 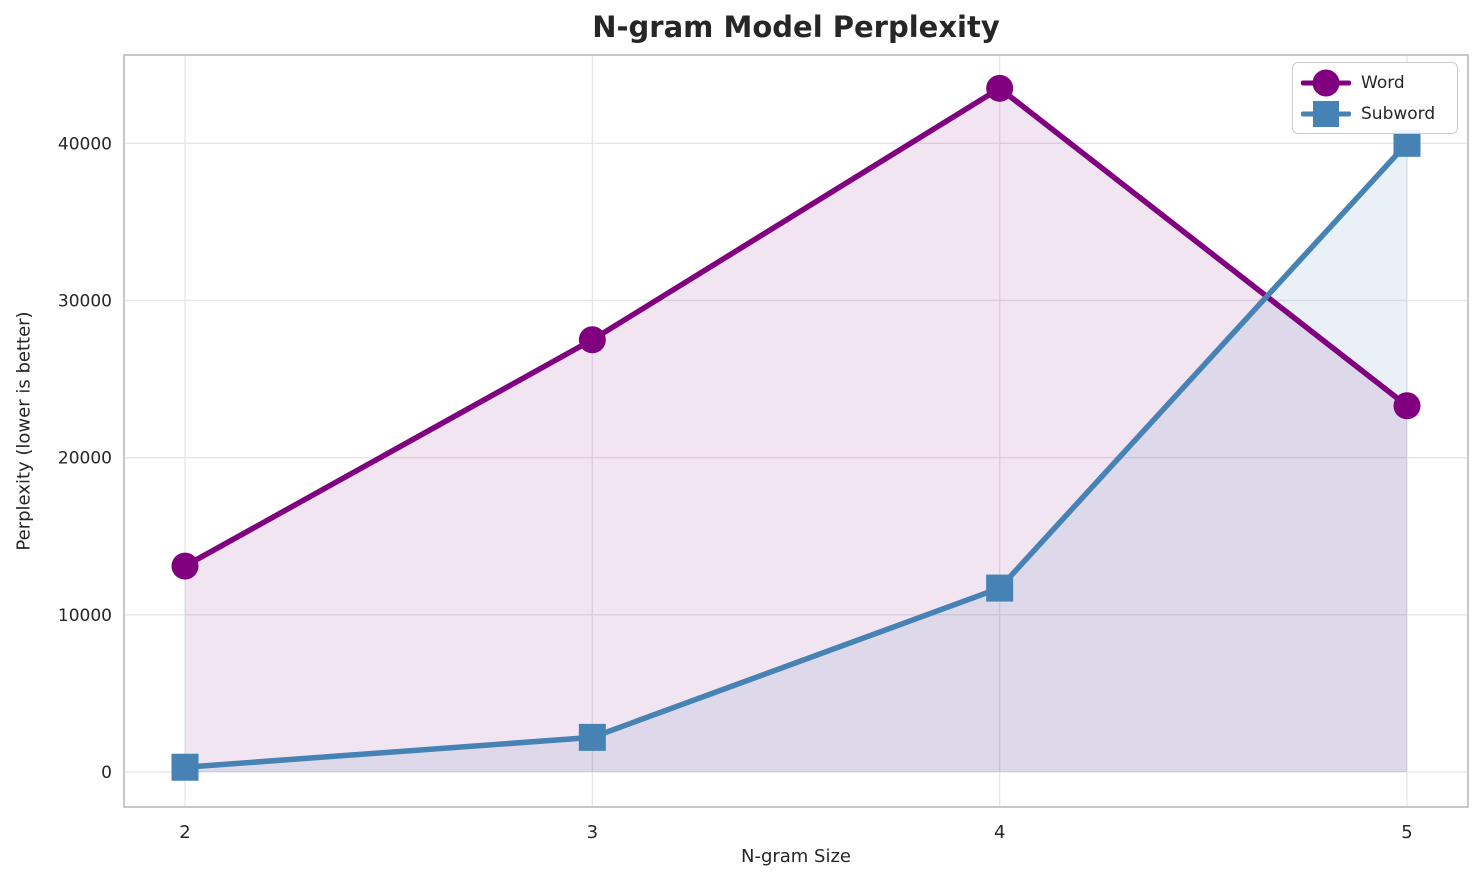 What do you see at coordinates (999, 832) in the screenshot?
I see `x-tick-label: 4` at bounding box center [999, 832].